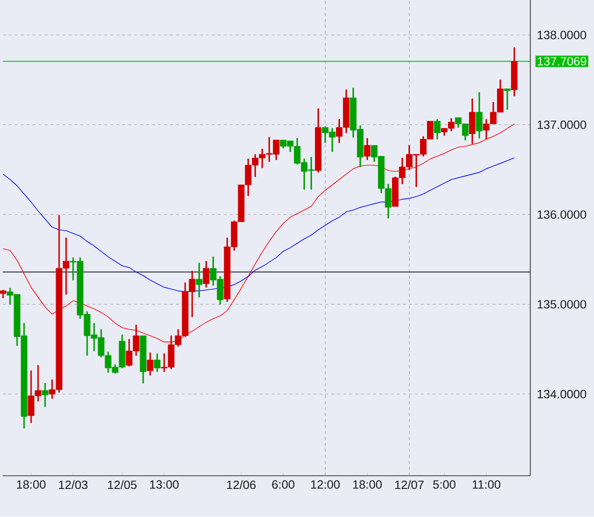 This screenshot has height=517, width=594. What do you see at coordinates (562, 304) in the screenshot?
I see `y-tick-label: 135.0000` at bounding box center [562, 304].